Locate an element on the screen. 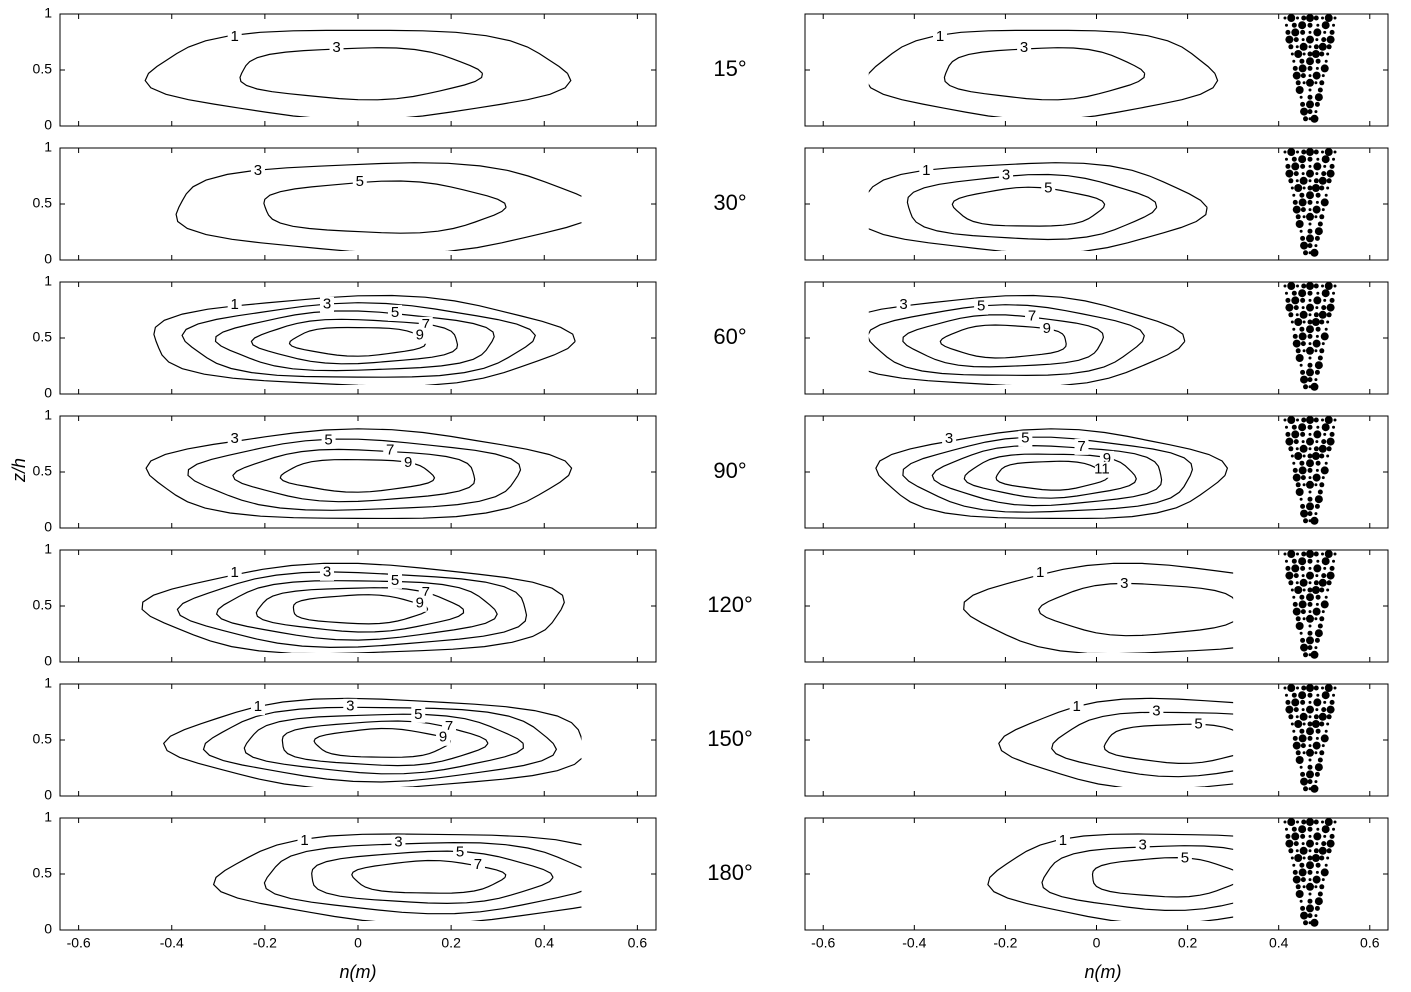 The image size is (1411, 992). panel: 3 5 7 911 is located at coordinates (1096, 472).